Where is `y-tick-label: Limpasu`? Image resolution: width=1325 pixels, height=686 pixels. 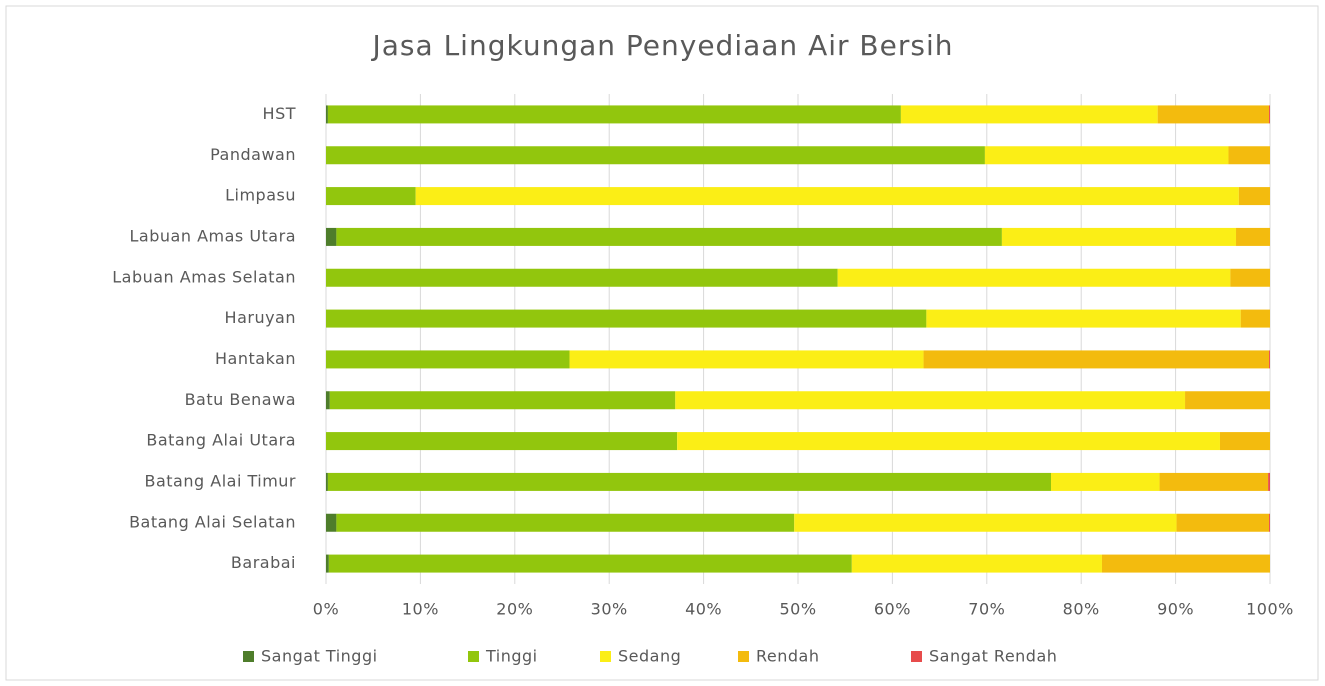 y-tick-label: Limpasu is located at coordinates (260, 195).